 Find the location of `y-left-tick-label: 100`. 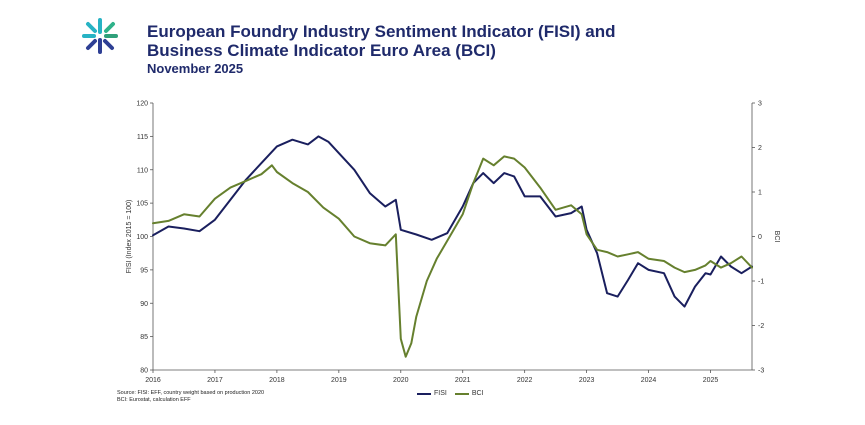

y-left-tick-label: 100 is located at coordinates (142, 237).